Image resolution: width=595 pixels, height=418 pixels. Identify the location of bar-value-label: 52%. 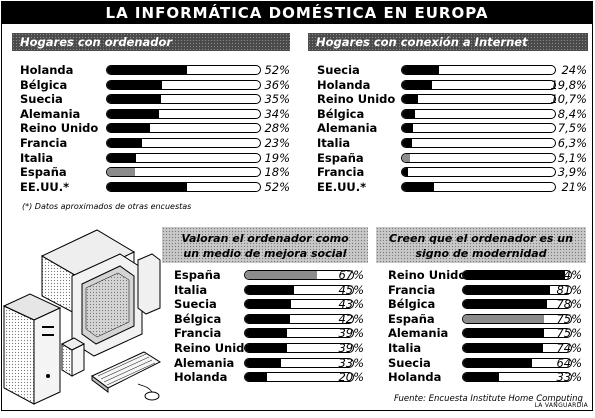
(277, 70).